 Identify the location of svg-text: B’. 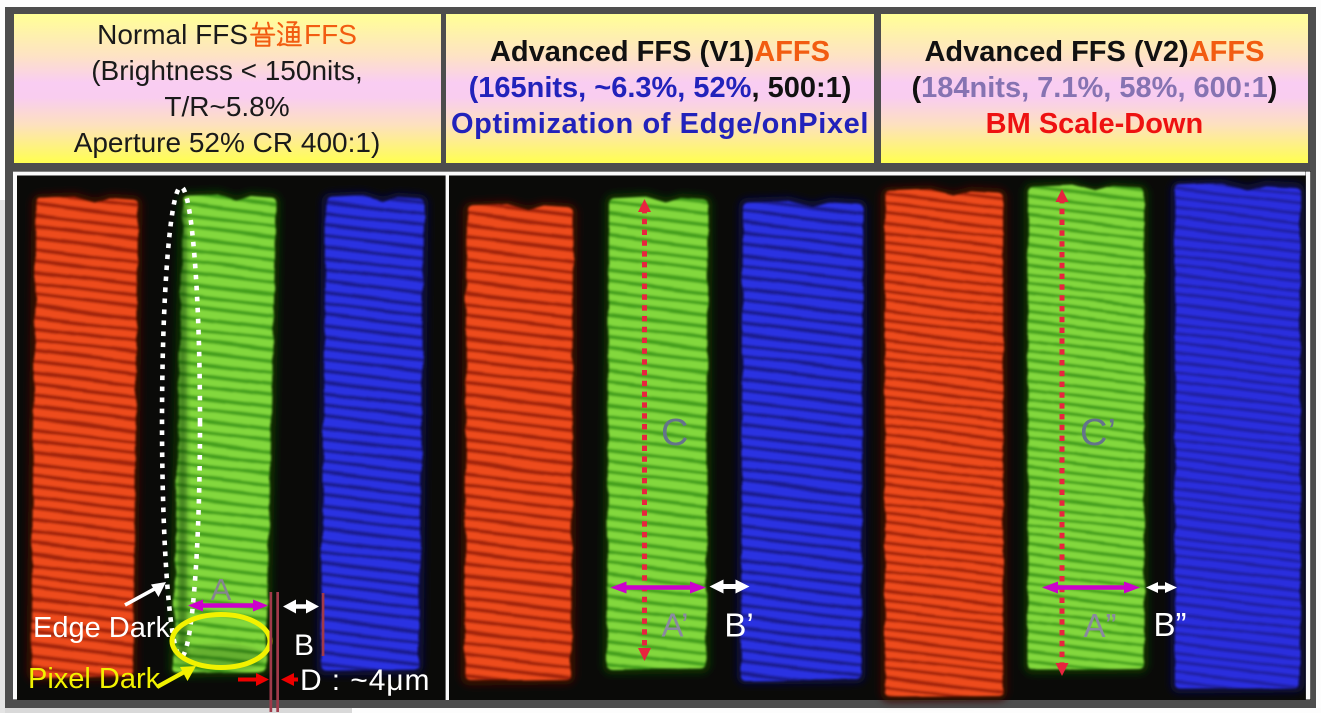
(738, 625).